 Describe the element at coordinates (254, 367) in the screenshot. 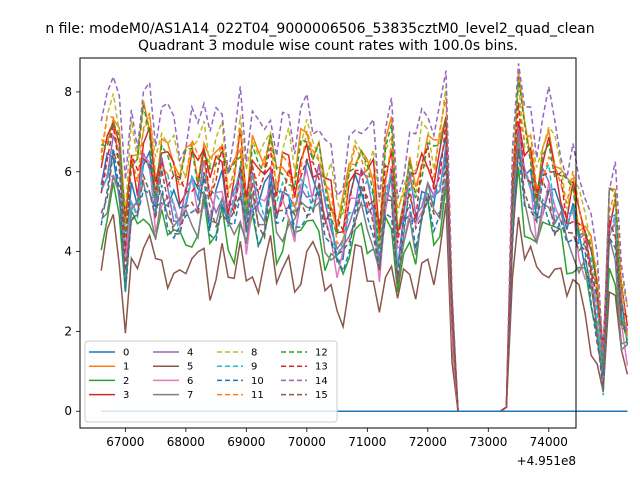

I see `legend-label-9: 9` at that location.